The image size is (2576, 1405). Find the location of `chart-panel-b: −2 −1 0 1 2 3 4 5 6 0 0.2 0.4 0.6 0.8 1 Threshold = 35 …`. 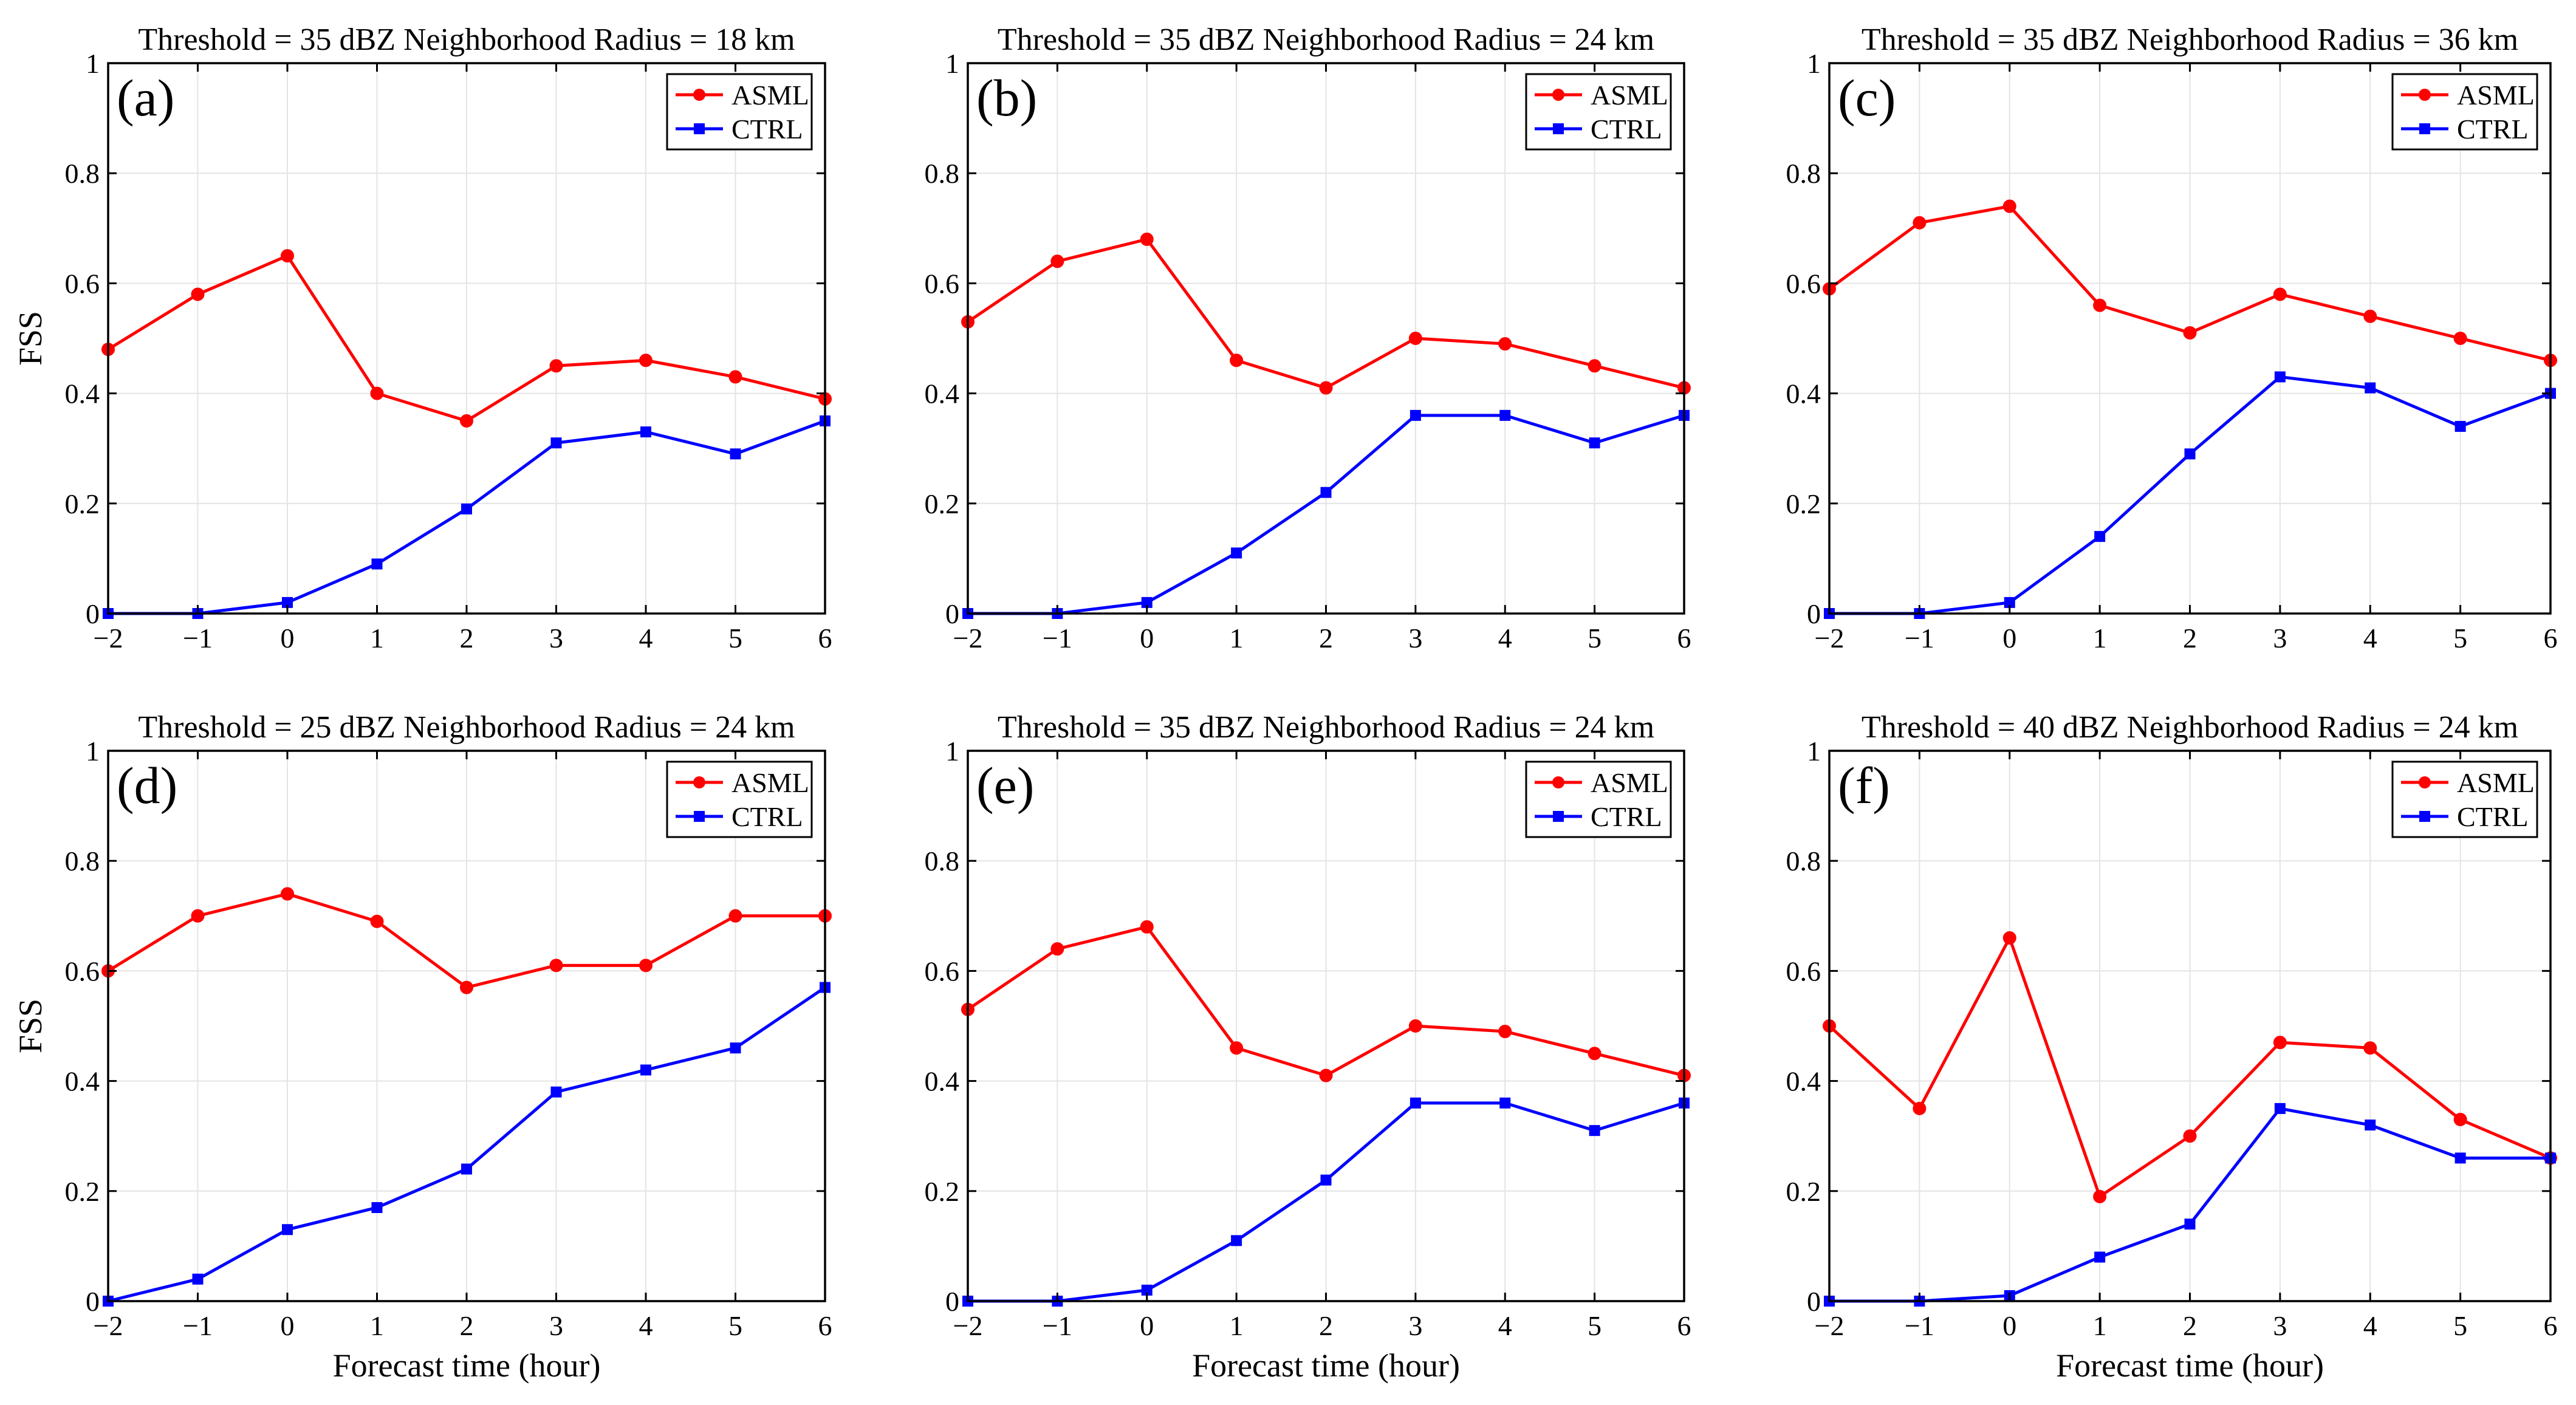

chart-panel-b: −2 −1 0 1 2 3 4 5 6 0 0.2 0.4 0.6 0.8 1 Threshold = 35 … is located at coordinates (1308, 338).